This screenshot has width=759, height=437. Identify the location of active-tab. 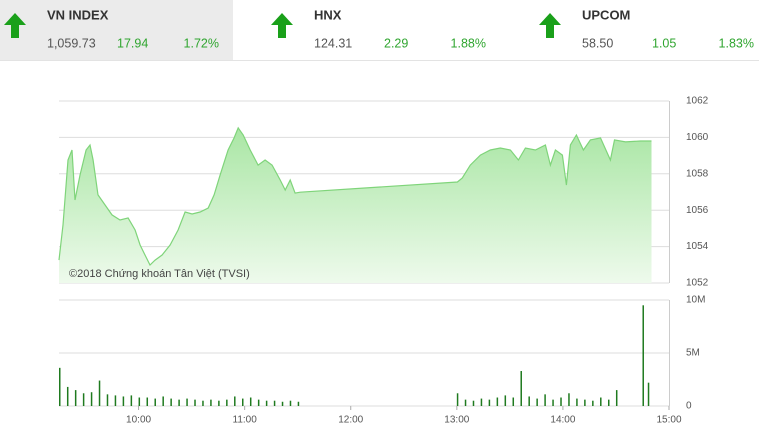
(116, 30).